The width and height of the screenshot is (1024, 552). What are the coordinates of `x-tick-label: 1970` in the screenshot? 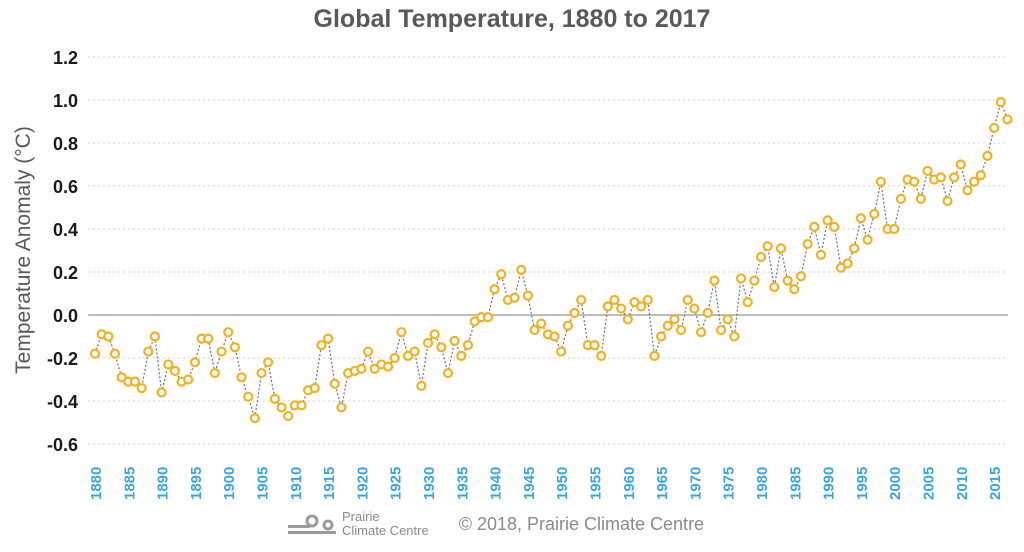 It's located at (695, 483).